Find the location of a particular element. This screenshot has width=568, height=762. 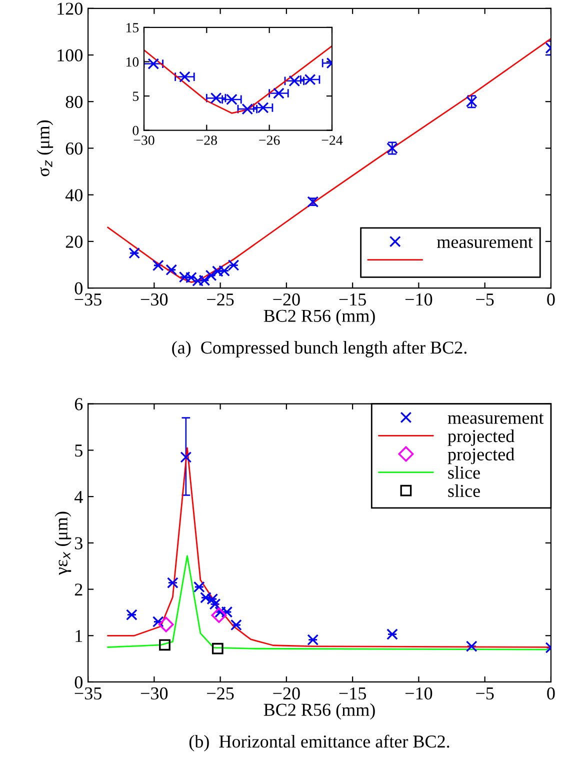

y-tick-label: 1 is located at coordinates (79, 636).